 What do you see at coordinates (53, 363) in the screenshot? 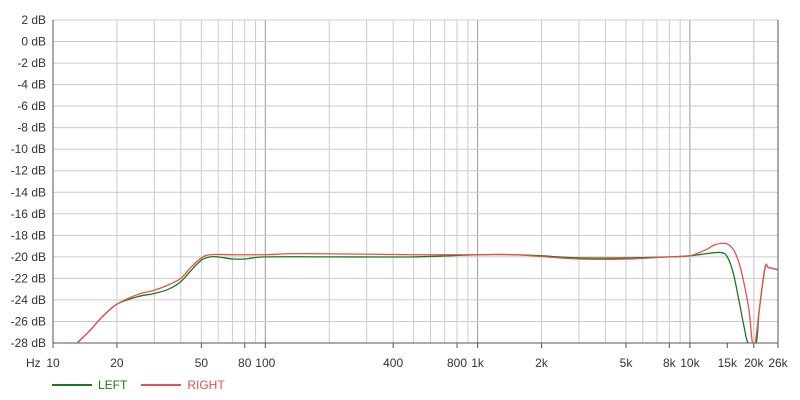
I see `x-tick-label: 10` at bounding box center [53, 363].